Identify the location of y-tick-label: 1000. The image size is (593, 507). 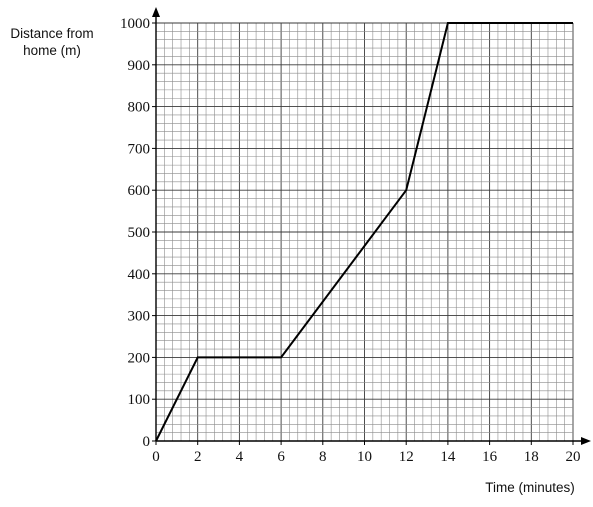
(135, 24).